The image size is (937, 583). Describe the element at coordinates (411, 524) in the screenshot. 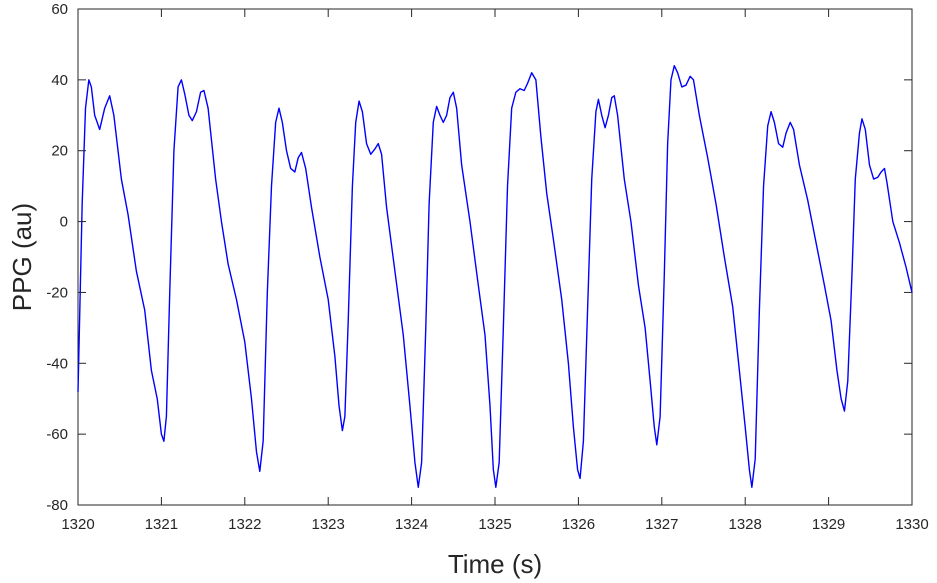

I see `x-tick-label: 1324` at that location.